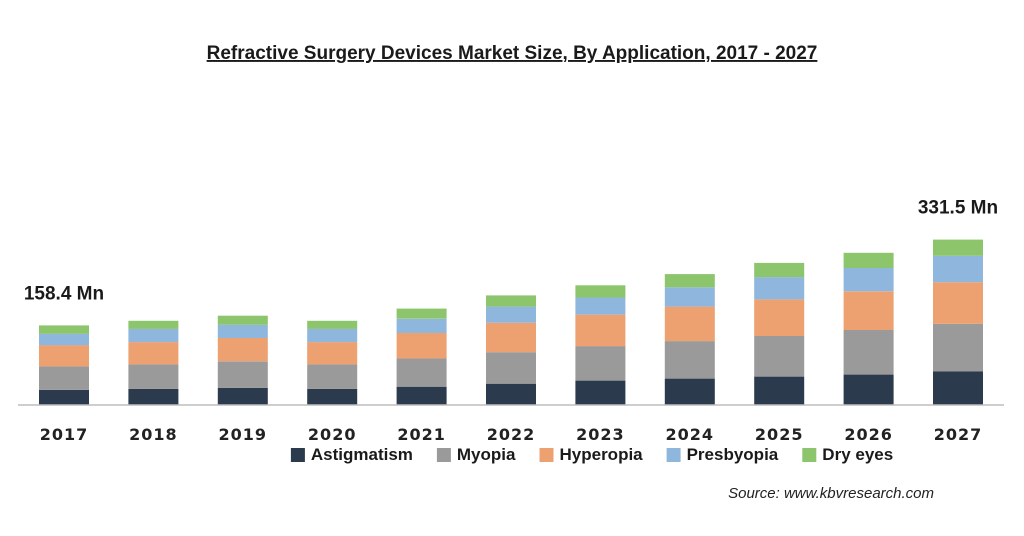  What do you see at coordinates (779, 317) in the screenshot?
I see `bar-segment-hyperopia-2025` at bounding box center [779, 317].